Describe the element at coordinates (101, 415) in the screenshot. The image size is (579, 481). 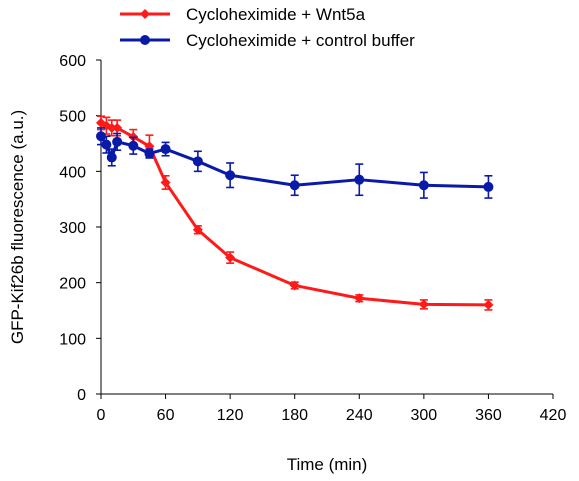
I see `x-tick-label: 0` at that location.